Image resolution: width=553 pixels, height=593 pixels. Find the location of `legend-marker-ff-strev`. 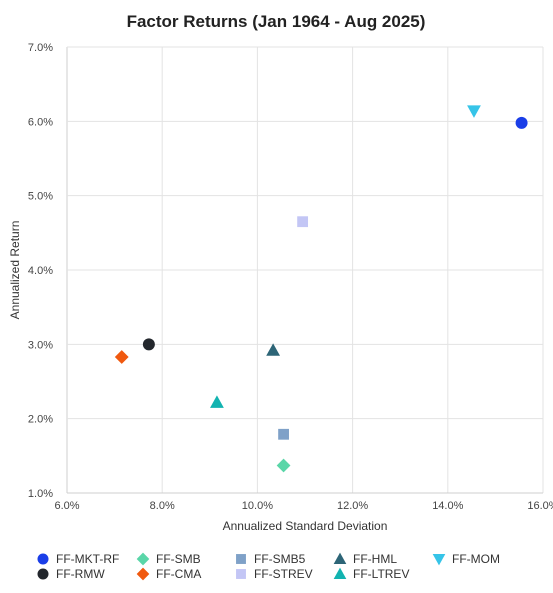

legend-marker-ff-strev is located at coordinates (241, 574).